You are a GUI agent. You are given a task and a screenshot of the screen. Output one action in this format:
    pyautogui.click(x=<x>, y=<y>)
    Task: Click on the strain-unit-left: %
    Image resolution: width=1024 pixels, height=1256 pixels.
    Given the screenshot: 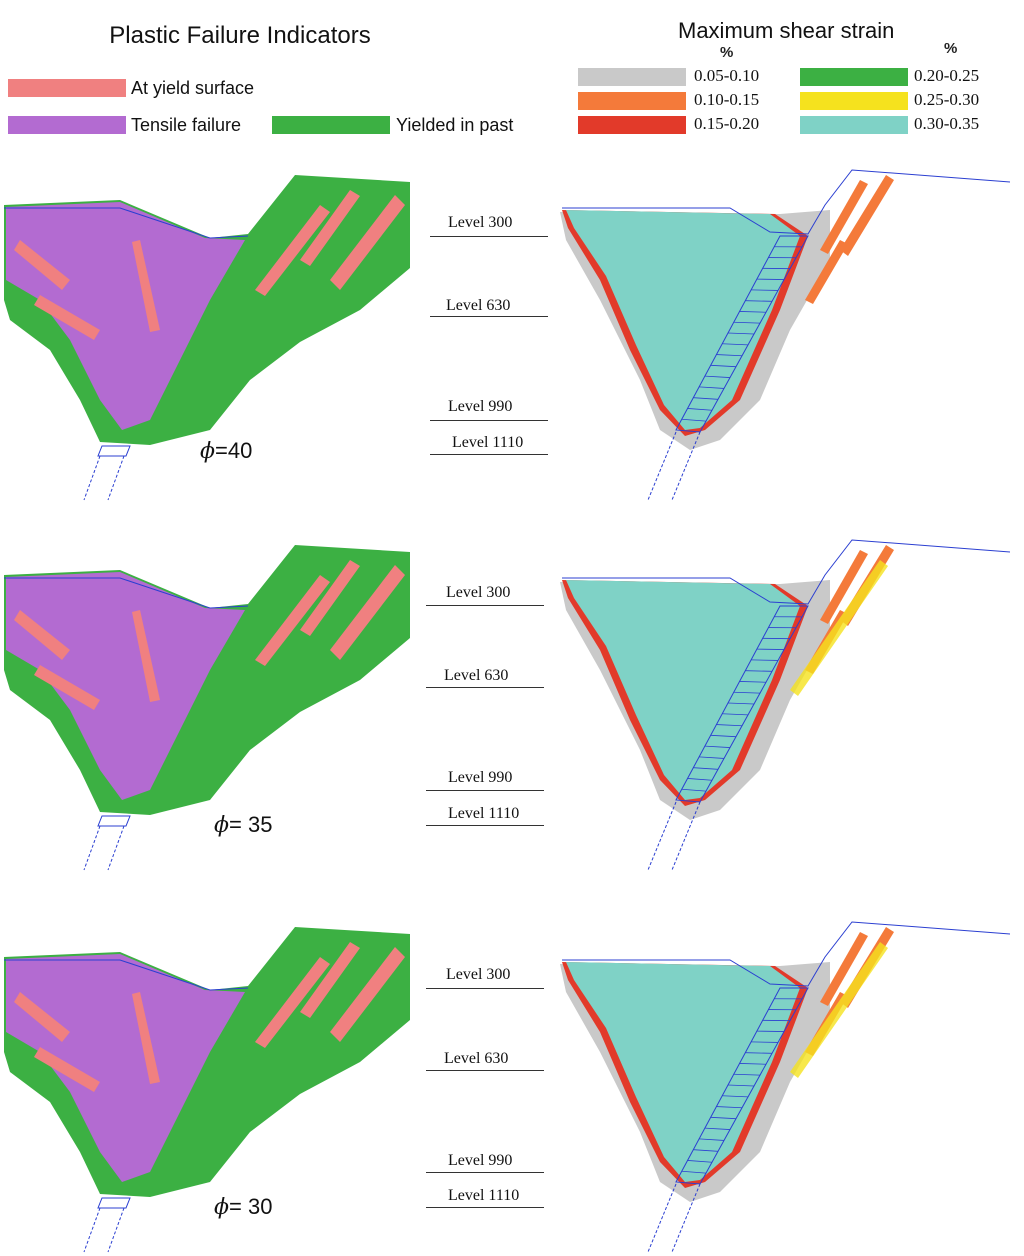 What is the action you would take?
    pyautogui.click(x=727, y=52)
    